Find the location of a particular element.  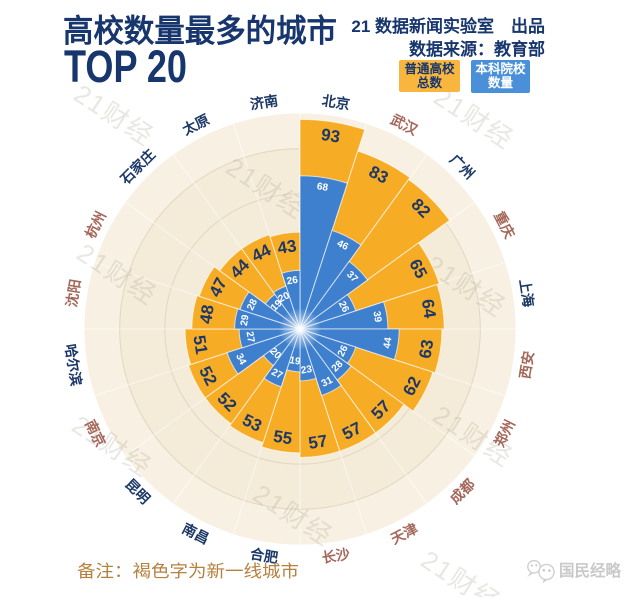

svg-text: 68 is located at coordinates (322, 187).